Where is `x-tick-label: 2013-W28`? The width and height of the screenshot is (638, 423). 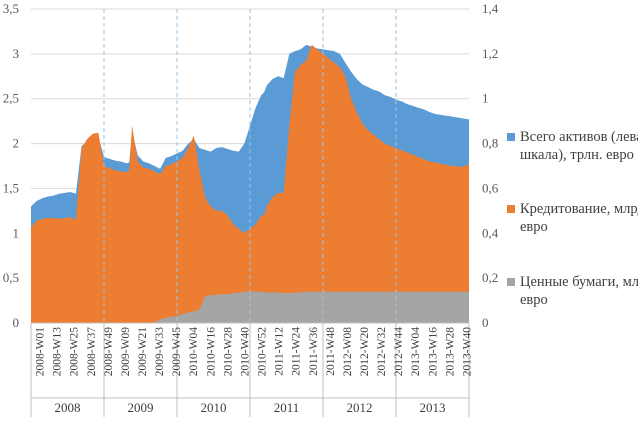
x-tick-label: 2013-W28 is located at coordinates (450, 351).